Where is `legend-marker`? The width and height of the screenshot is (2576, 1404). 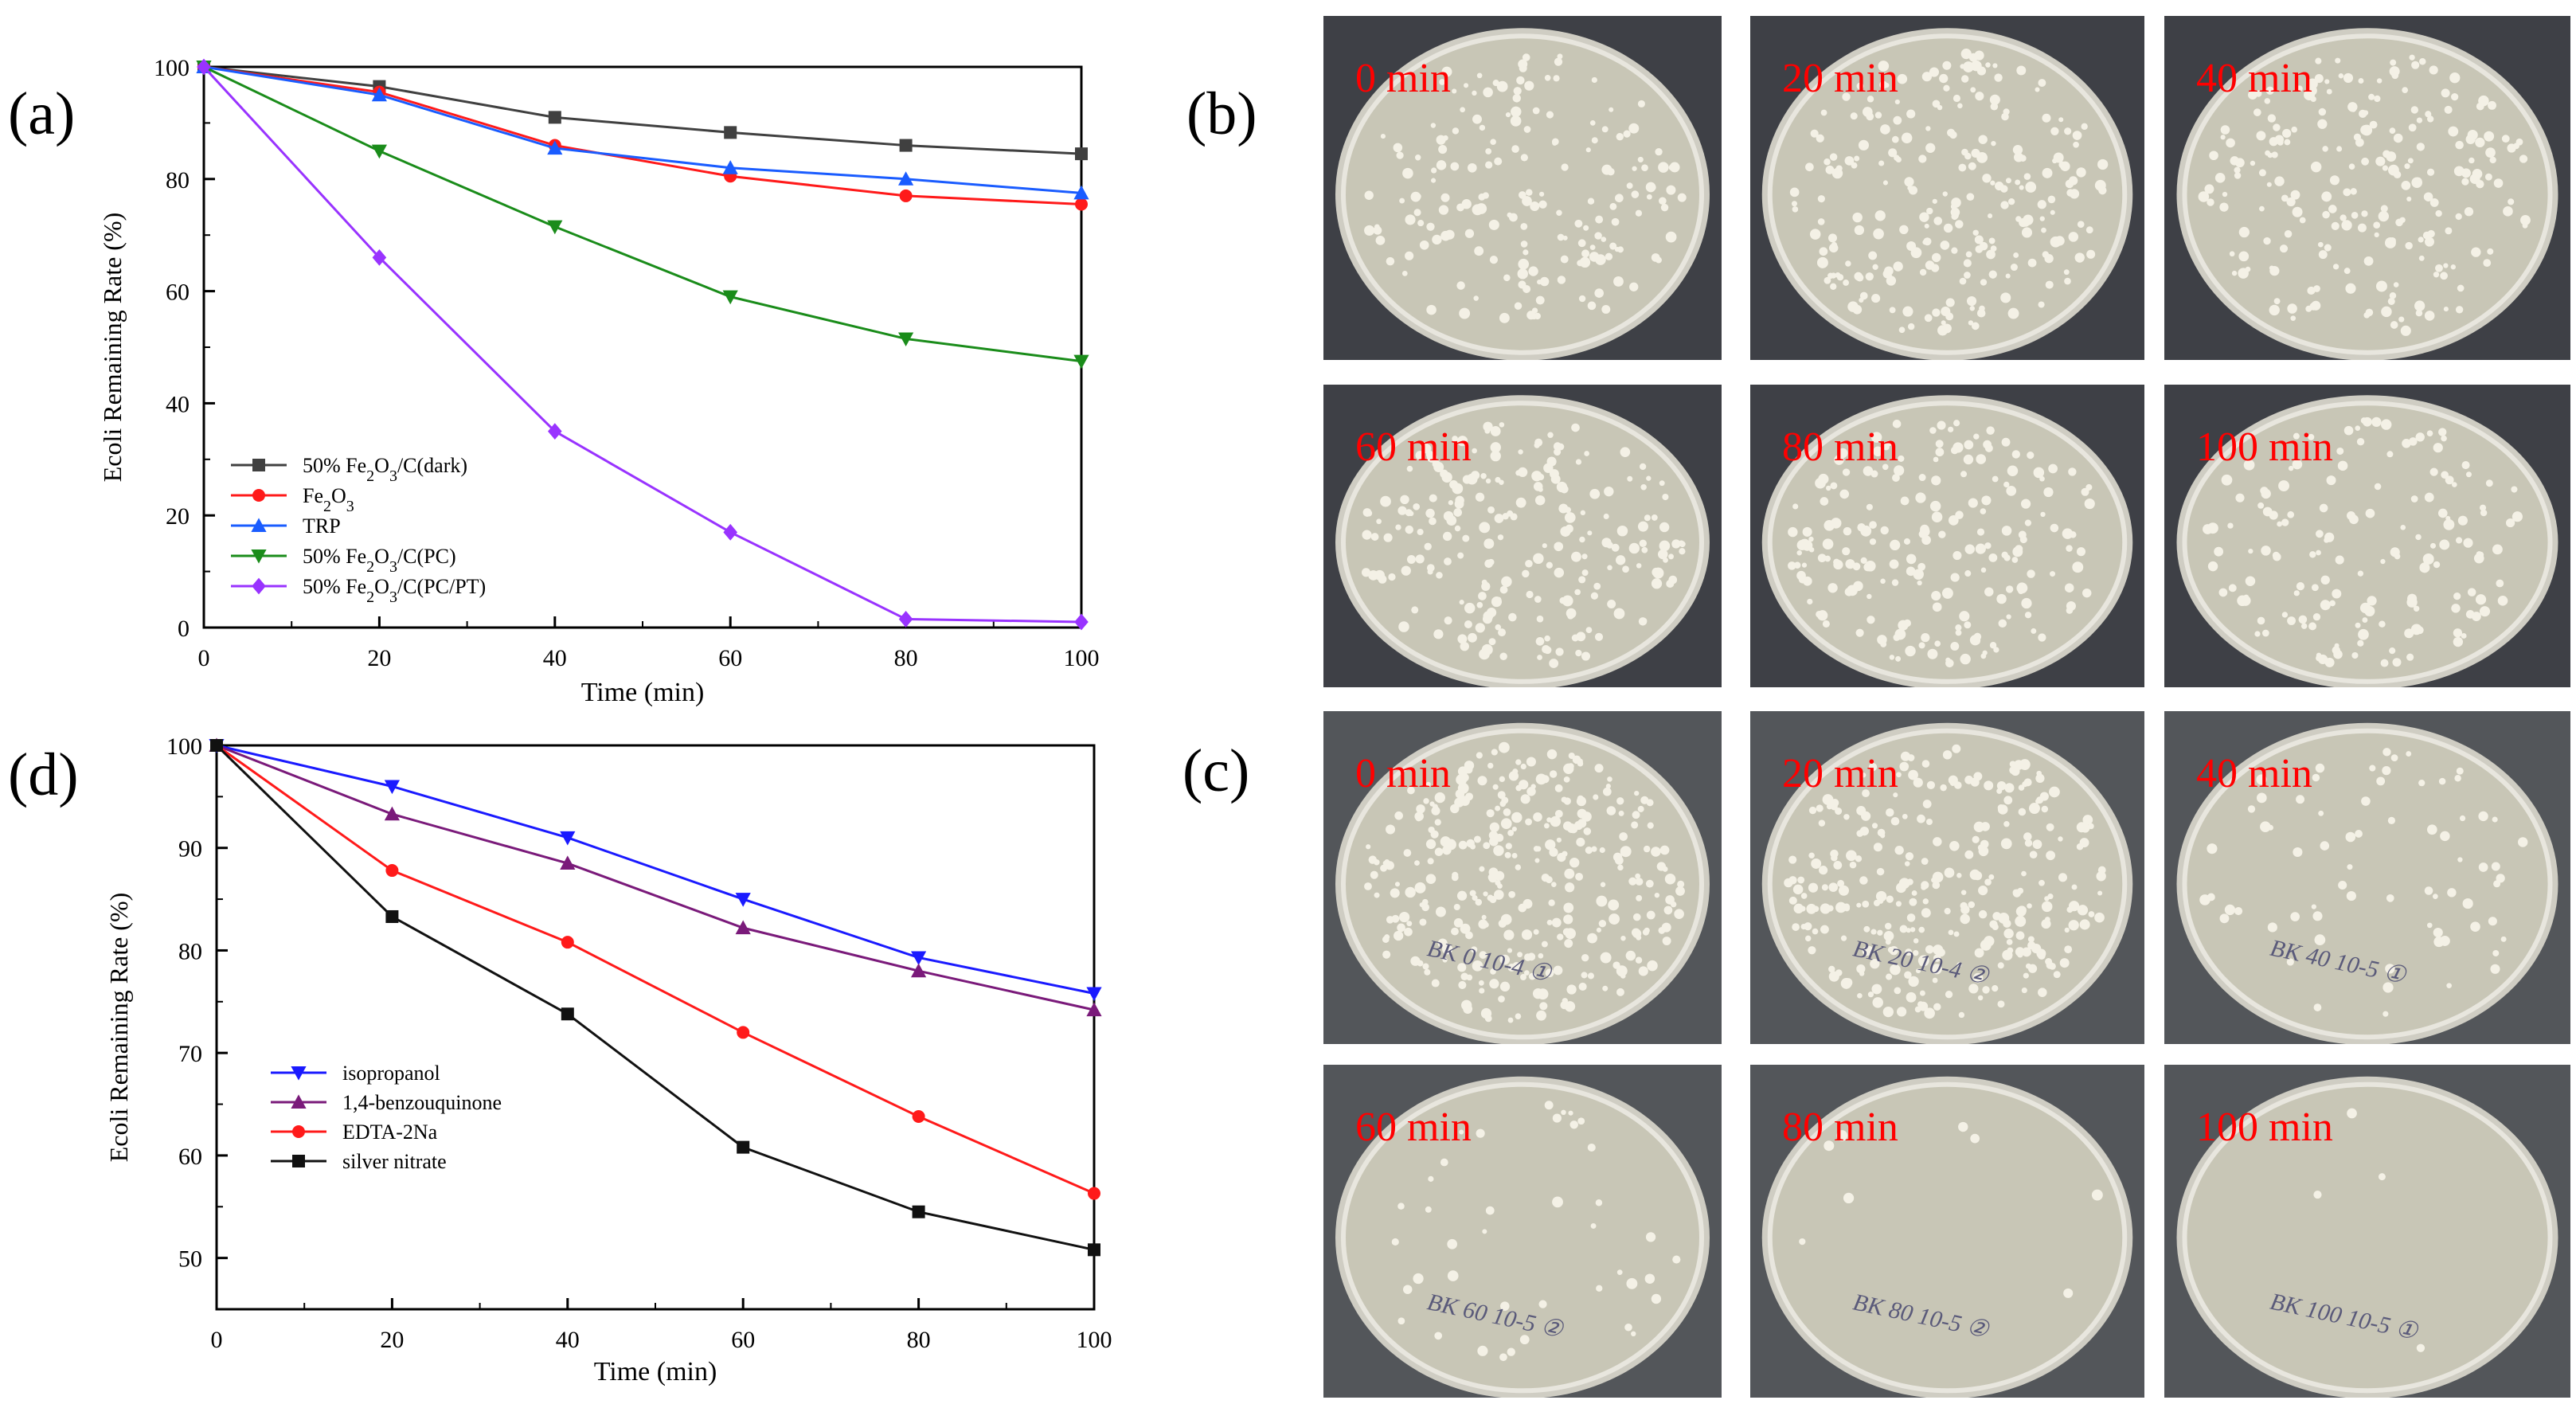
legend-marker is located at coordinates (298, 1131).